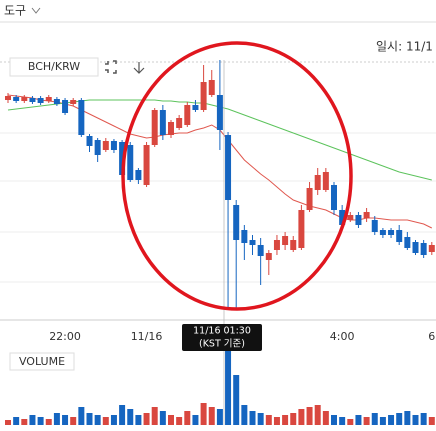  What do you see at coordinates (404, 47) in the screenshot?
I see `date-label: 일시: 11/1` at bounding box center [404, 47].